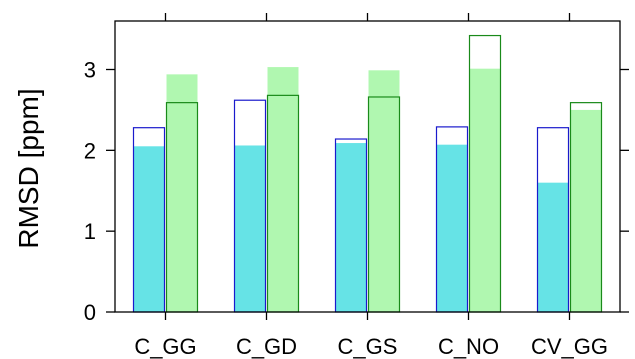  Describe the element at coordinates (90, 150) in the screenshot. I see `y-tick-label: 2` at that location.